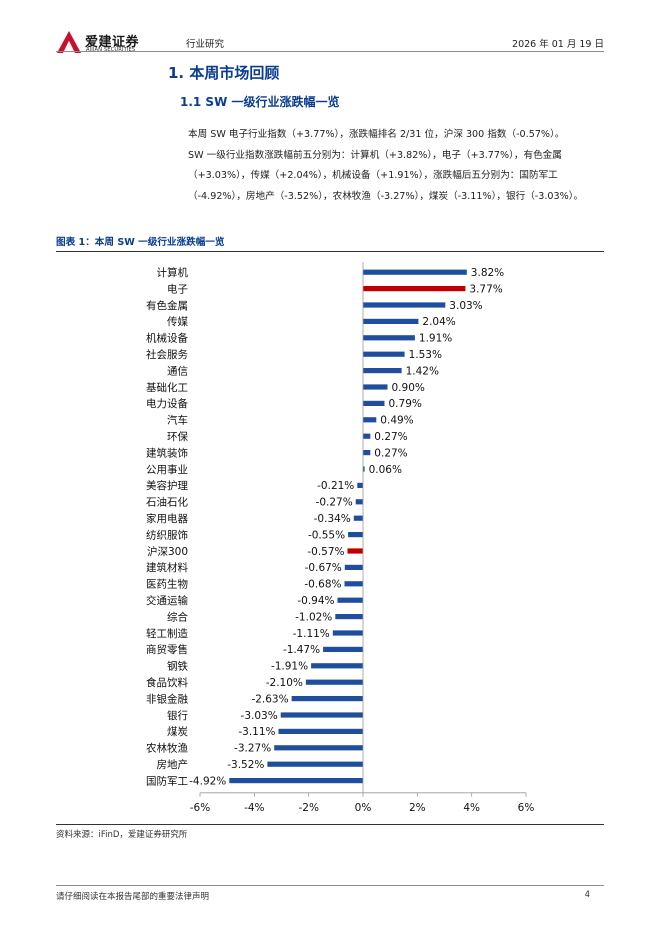  What do you see at coordinates (167, 633) in the screenshot?
I see `category-label: 轻工制造` at bounding box center [167, 633].